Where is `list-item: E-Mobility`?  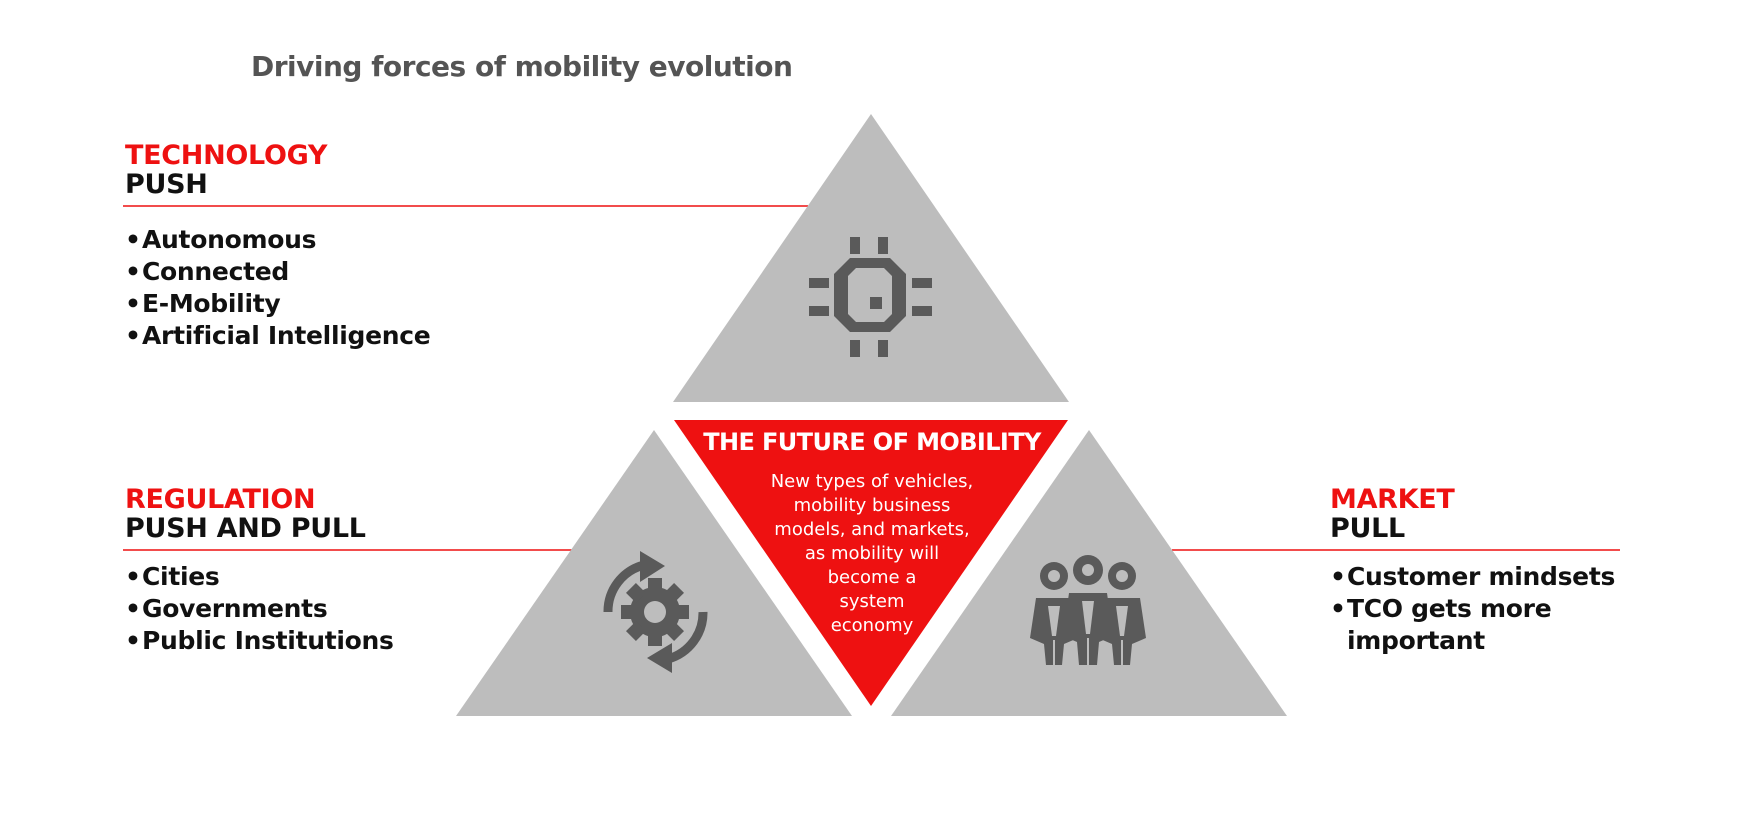 list-item: E-Mobility is located at coordinates (277, 304).